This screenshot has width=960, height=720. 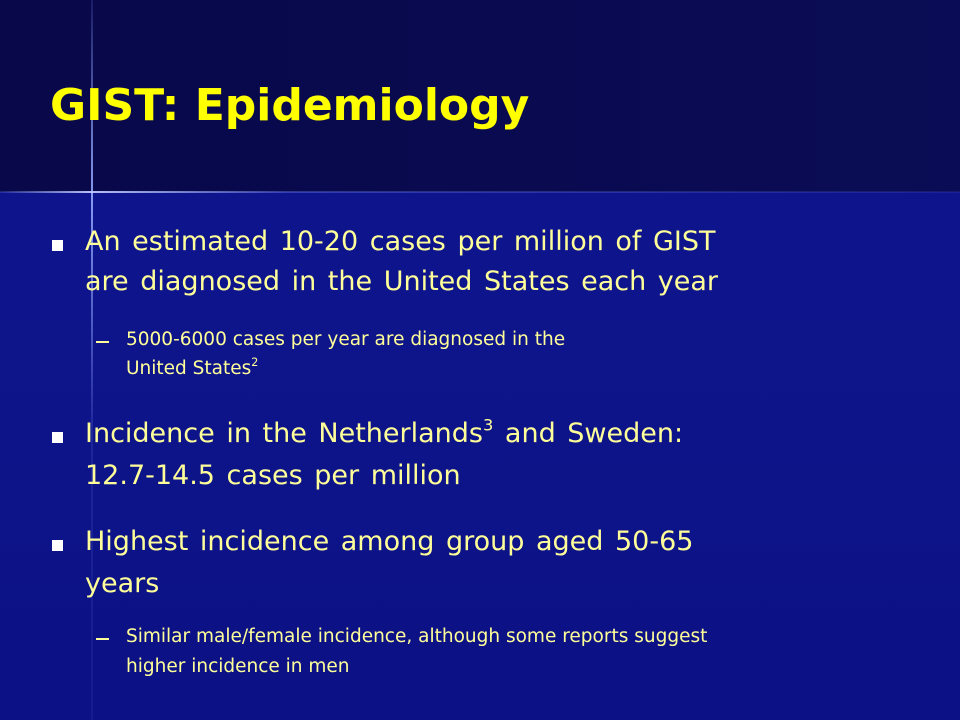 What do you see at coordinates (122, 583) in the screenshot?
I see `bullet-text: years` at bounding box center [122, 583].